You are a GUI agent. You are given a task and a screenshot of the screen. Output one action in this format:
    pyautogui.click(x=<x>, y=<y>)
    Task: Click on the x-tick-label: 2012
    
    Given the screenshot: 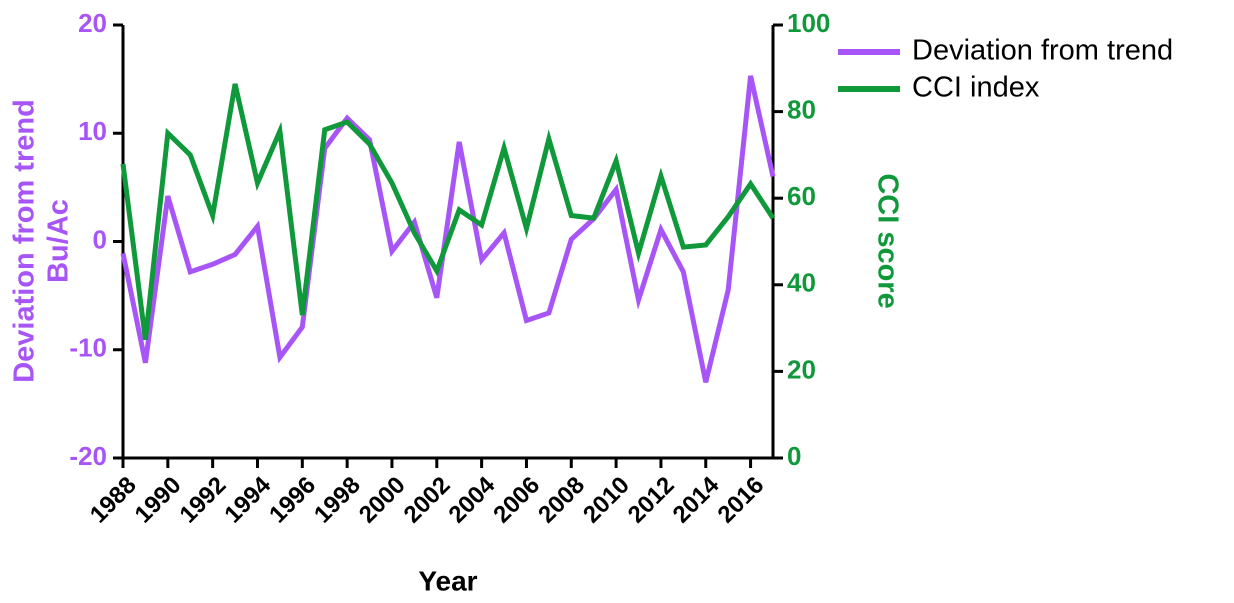 What is the action you would take?
    pyautogui.click(x=651, y=500)
    